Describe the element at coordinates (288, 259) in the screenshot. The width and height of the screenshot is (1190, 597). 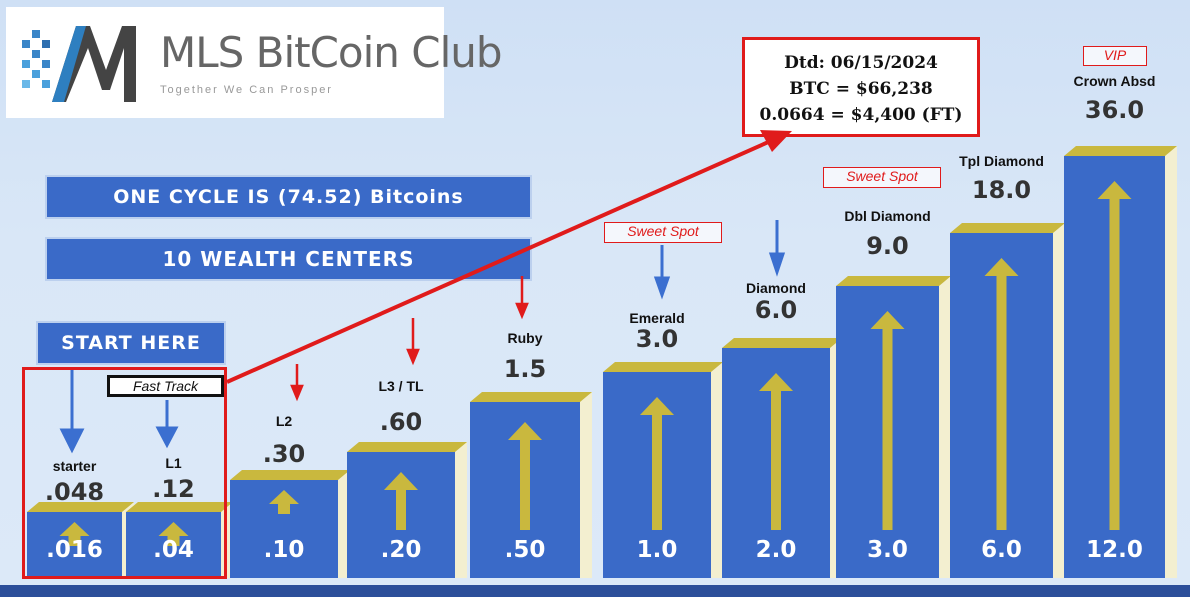
I see `wealth-centers-banner: 10 WEALTH CENTERS` at that location.